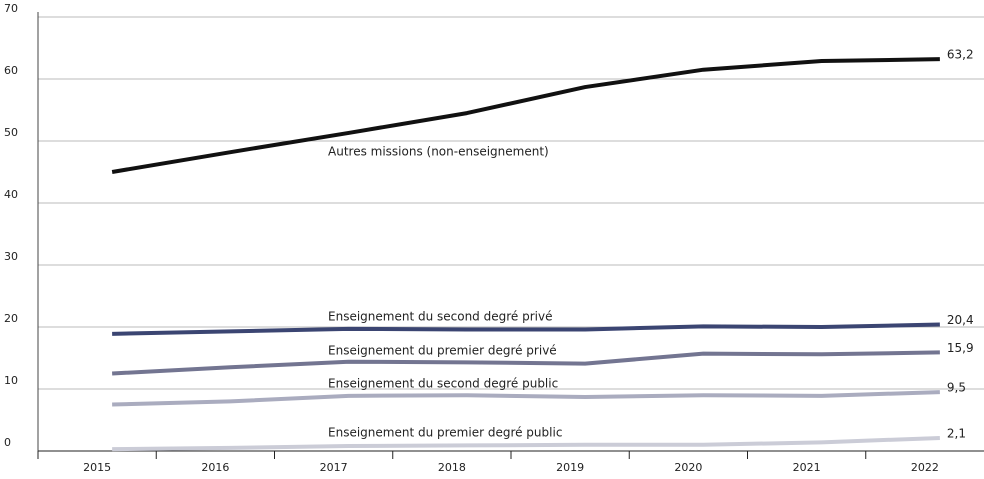  What do you see at coordinates (97, 467) in the screenshot?
I see `x-tick-label: 2015` at bounding box center [97, 467].